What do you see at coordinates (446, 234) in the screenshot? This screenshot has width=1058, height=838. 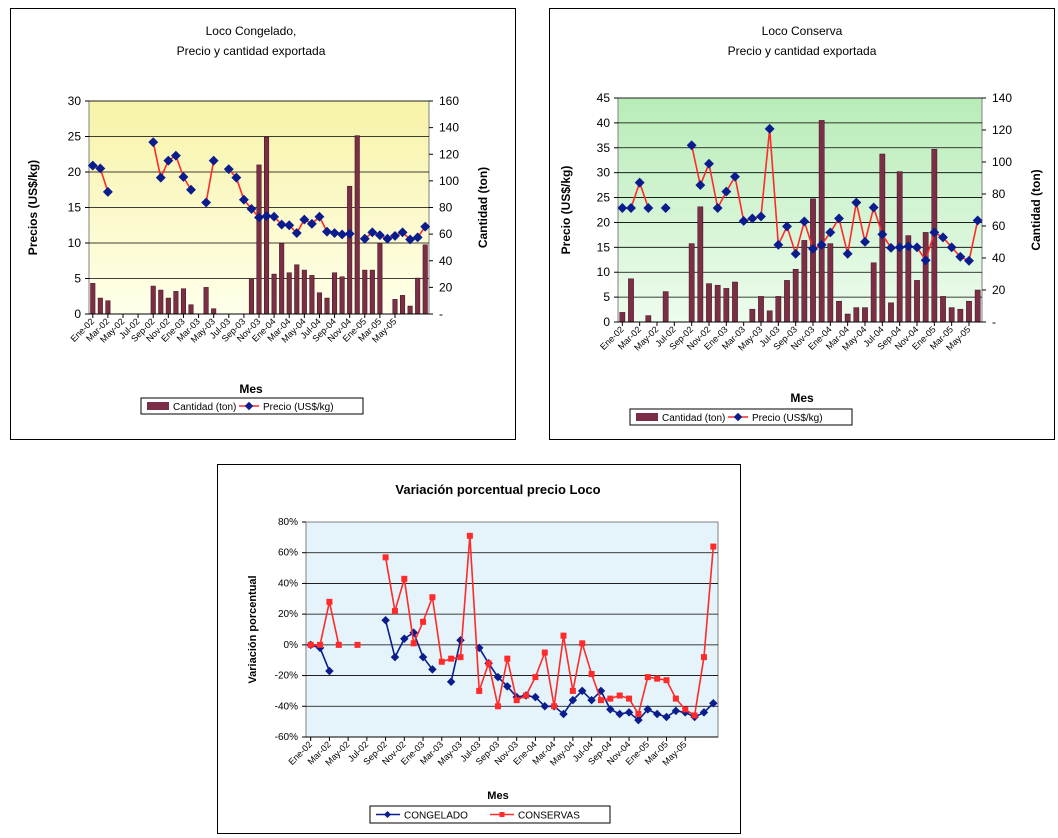 I see `y-right-tick-label: 60` at bounding box center [446, 234].